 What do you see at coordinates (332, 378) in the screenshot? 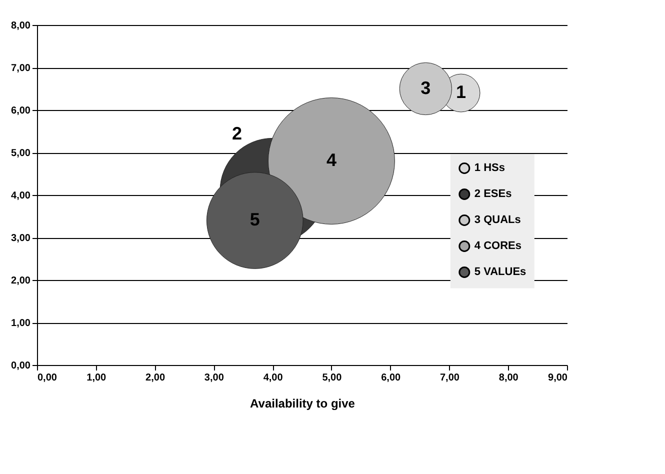
I see `x-tick-label: 5,00` at bounding box center [332, 378].